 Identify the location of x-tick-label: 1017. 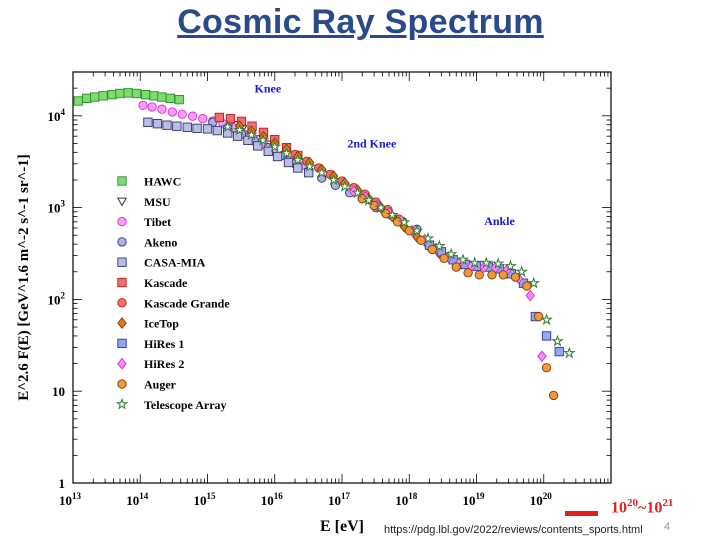
(339, 499).